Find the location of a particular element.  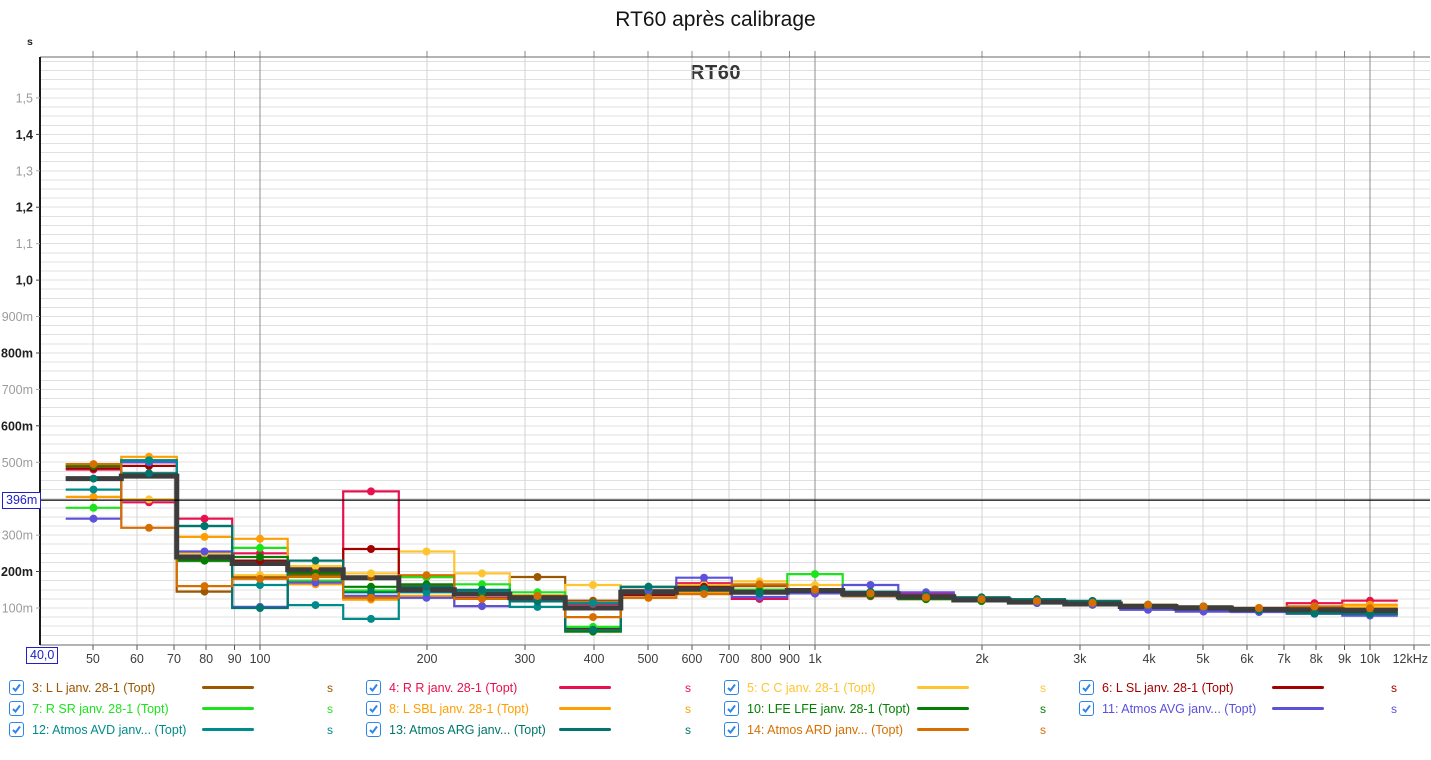

y-tick-label: 500m is located at coordinates (17, 463).